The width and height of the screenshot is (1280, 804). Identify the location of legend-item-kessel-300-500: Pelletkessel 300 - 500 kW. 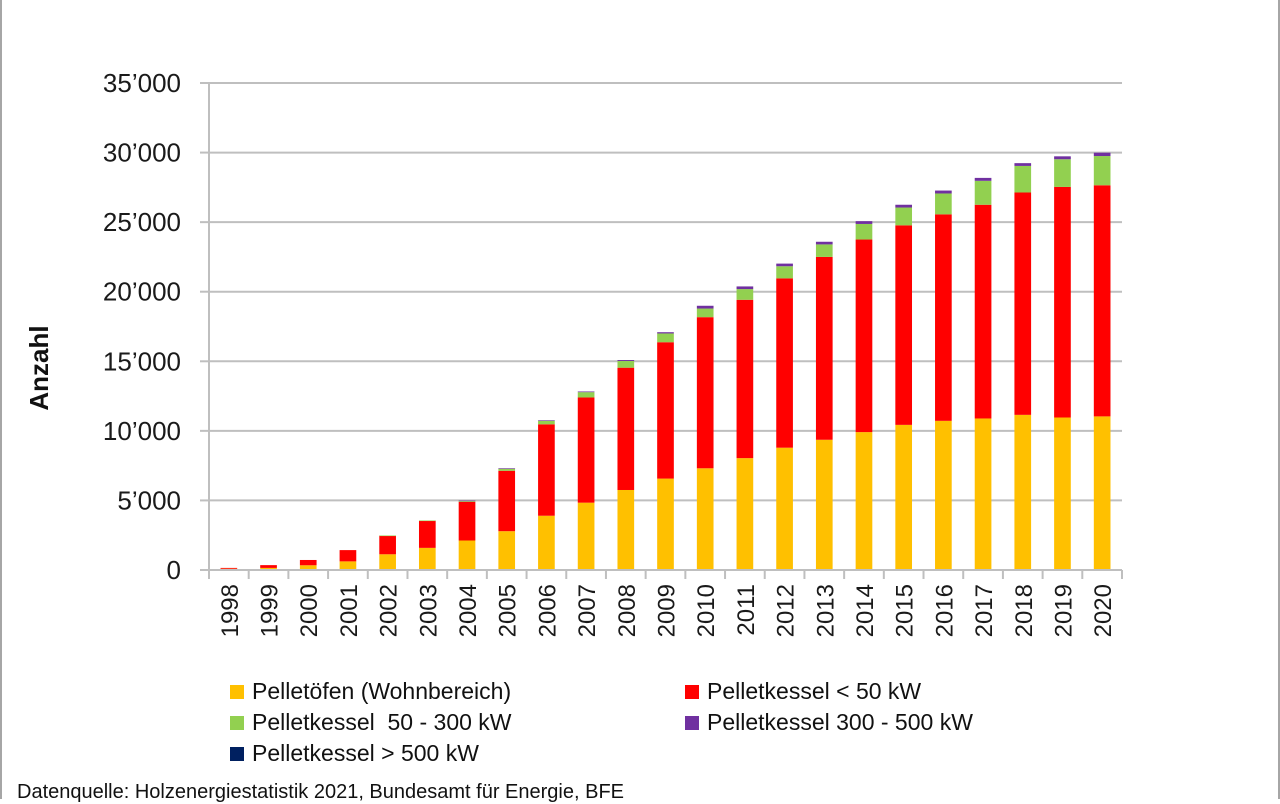
(829, 722).